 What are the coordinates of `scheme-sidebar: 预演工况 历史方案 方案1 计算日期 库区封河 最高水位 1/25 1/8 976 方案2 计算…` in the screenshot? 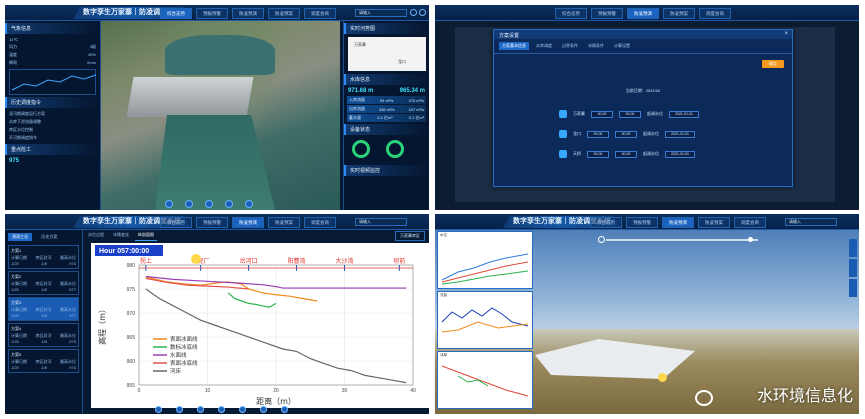 It's located at (44, 322).